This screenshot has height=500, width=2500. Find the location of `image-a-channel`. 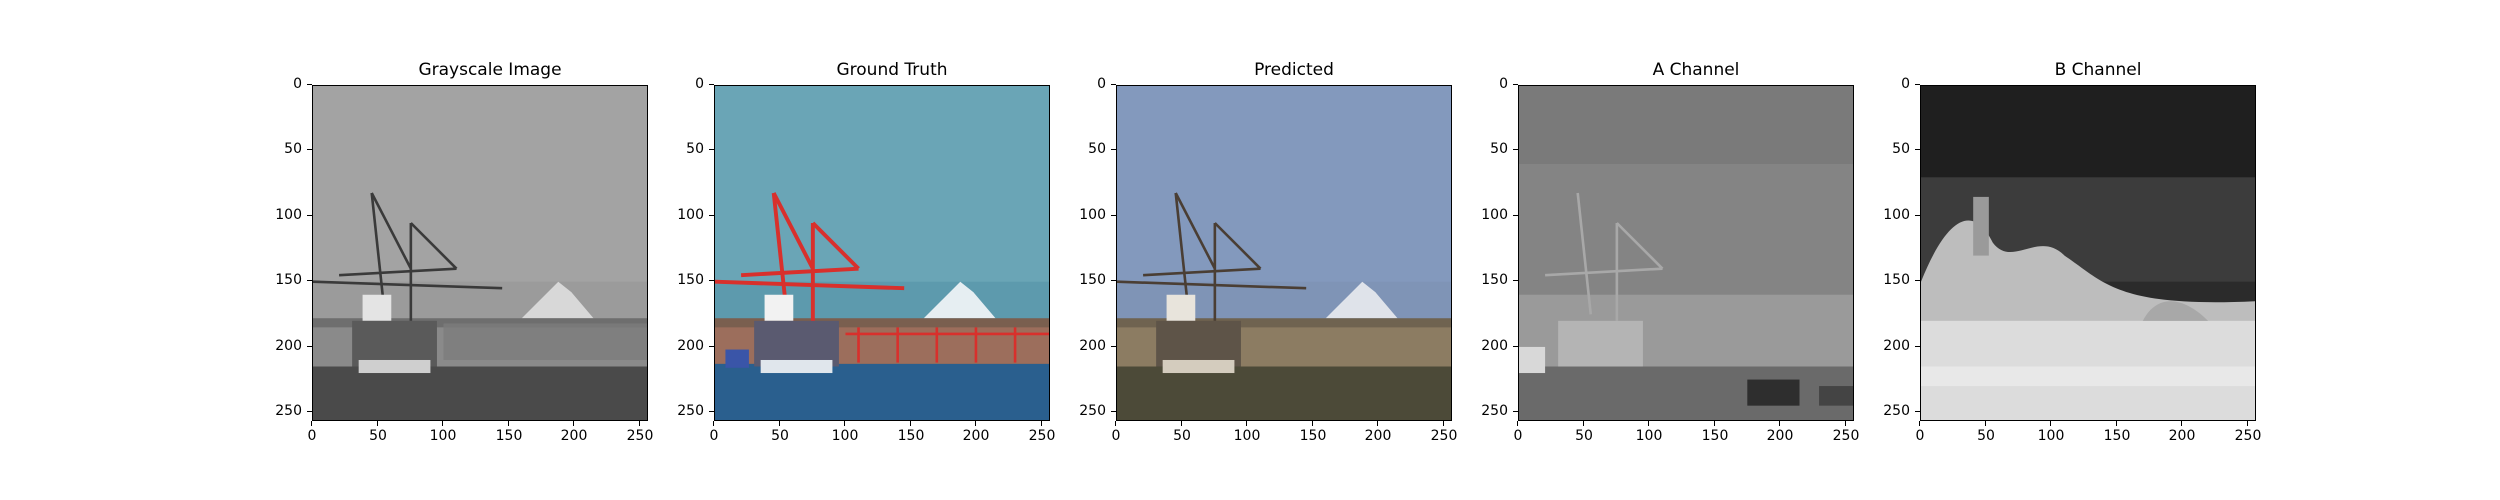

image-a-channel is located at coordinates (1686, 253).